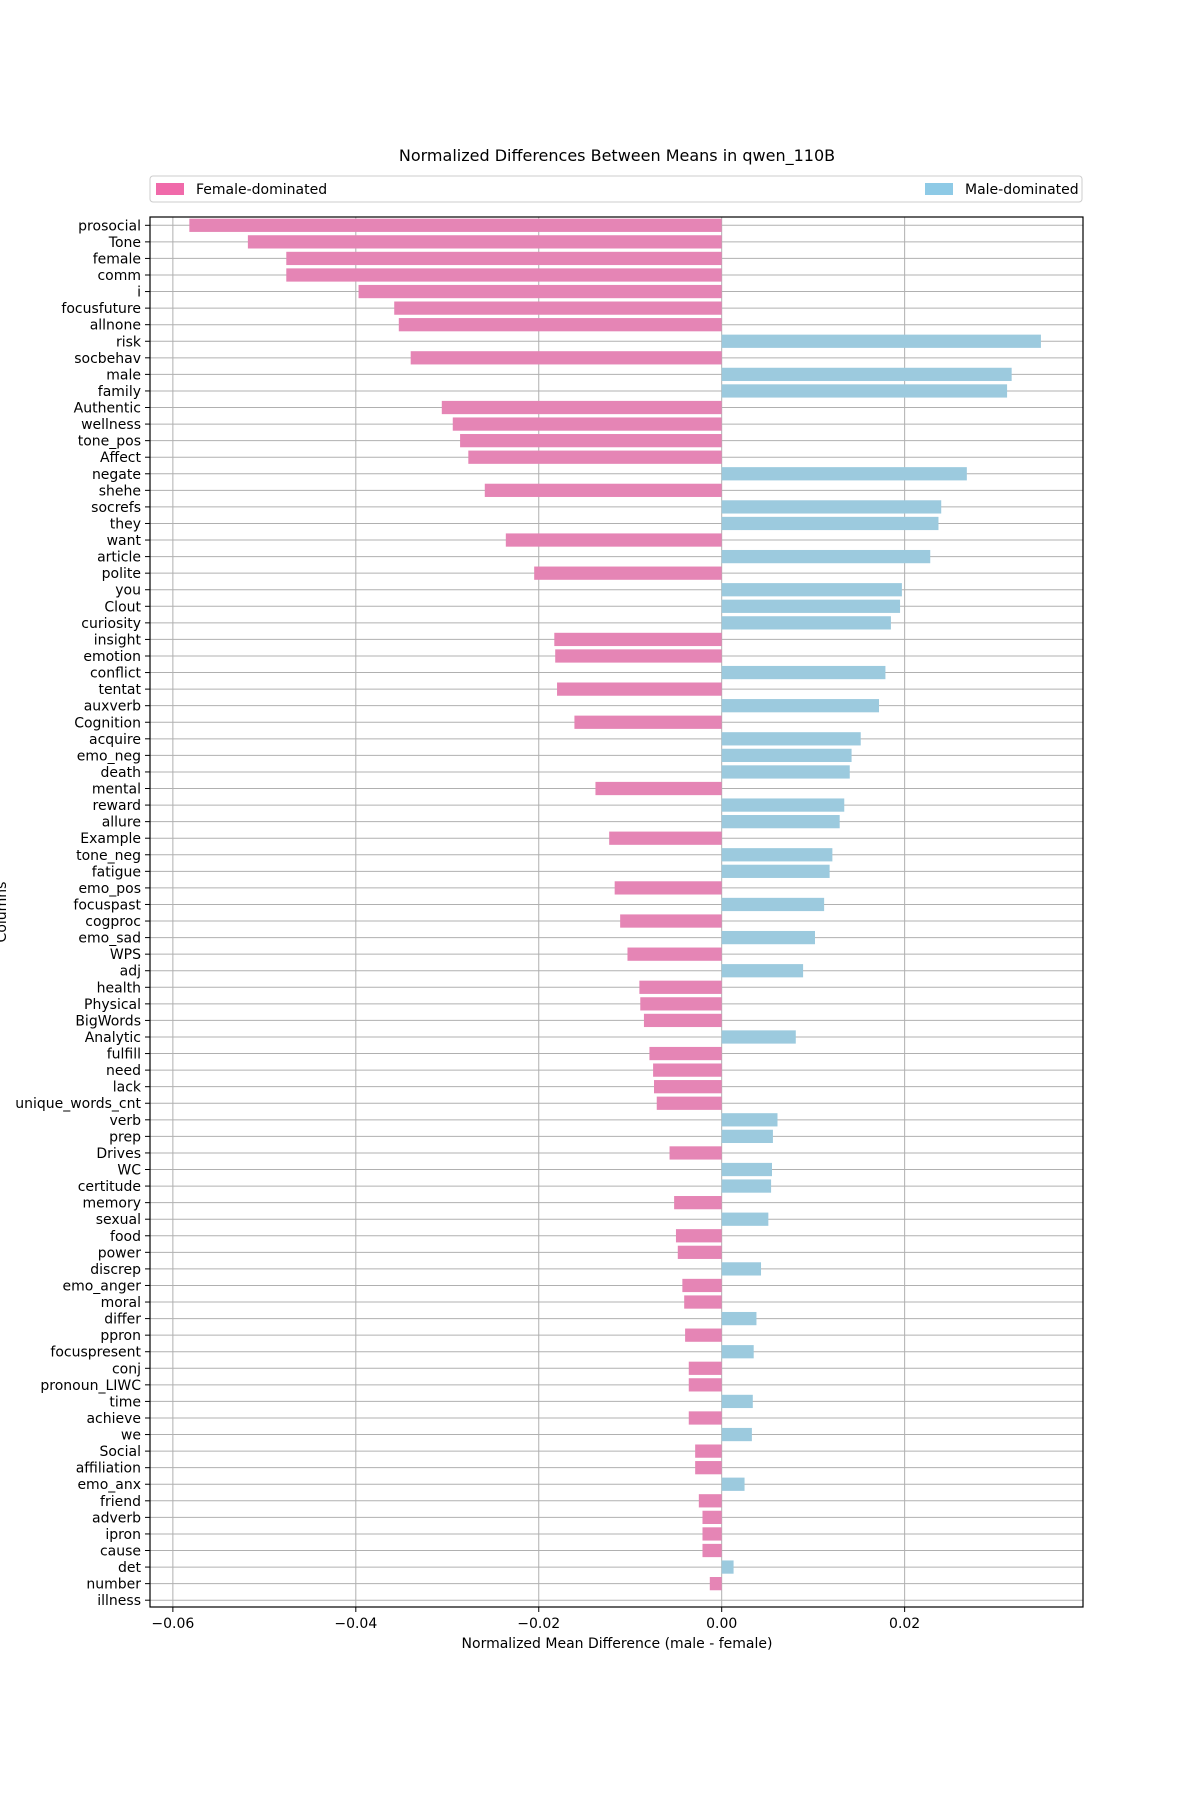 The image size is (1200, 1800). What do you see at coordinates (116, 475) in the screenshot?
I see `y-tick-label: negate` at bounding box center [116, 475].